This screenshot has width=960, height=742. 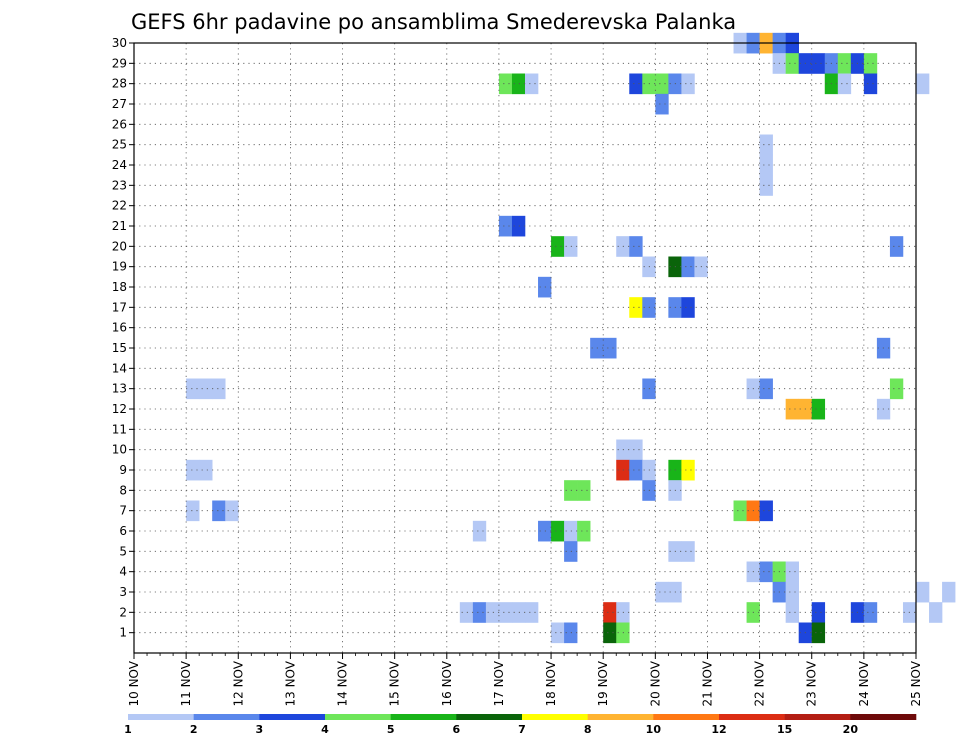 What do you see at coordinates (119, 389) in the screenshot?
I see `y-tick-label: 13` at bounding box center [119, 389].